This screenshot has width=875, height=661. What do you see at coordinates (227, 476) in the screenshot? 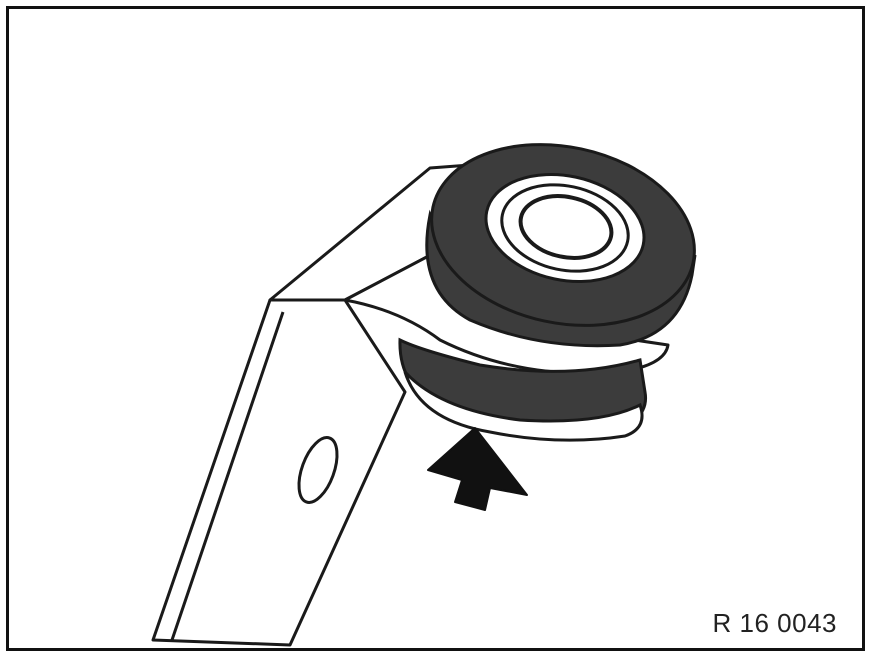
I see `bracket-leg-edge` at bounding box center [227, 476].